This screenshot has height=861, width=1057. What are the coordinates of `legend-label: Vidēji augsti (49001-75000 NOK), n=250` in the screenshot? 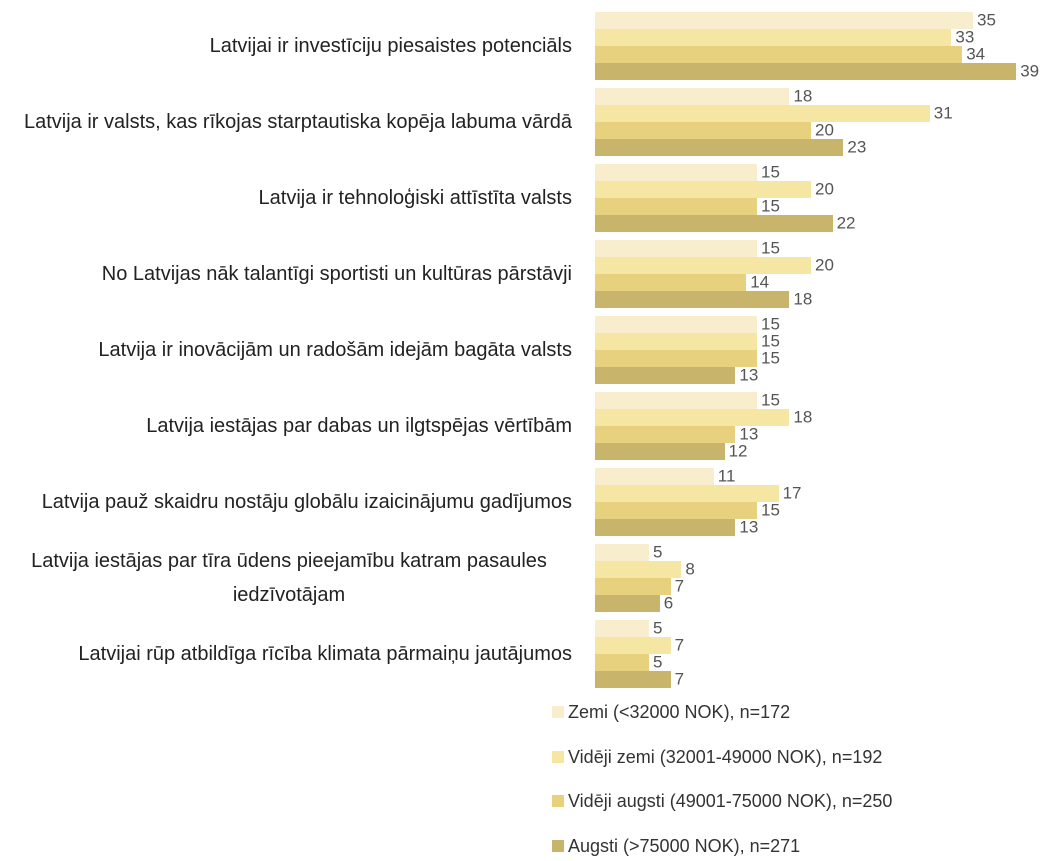 It's located at (730, 801).